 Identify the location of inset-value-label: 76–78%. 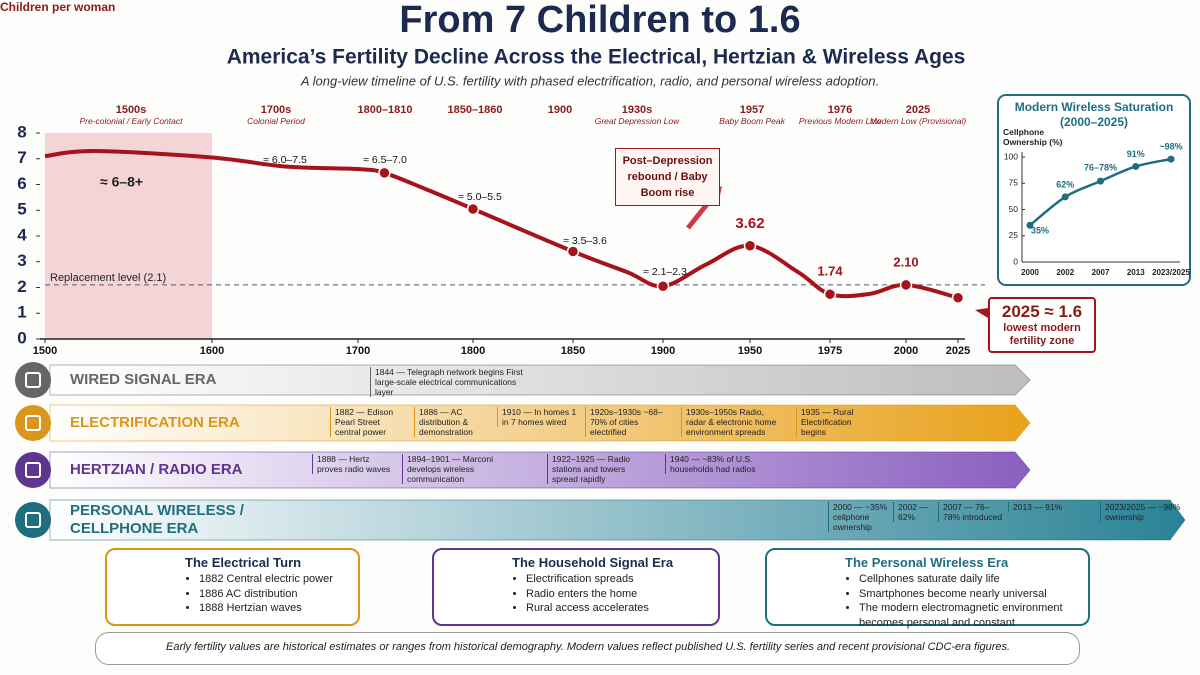
(1100, 168).